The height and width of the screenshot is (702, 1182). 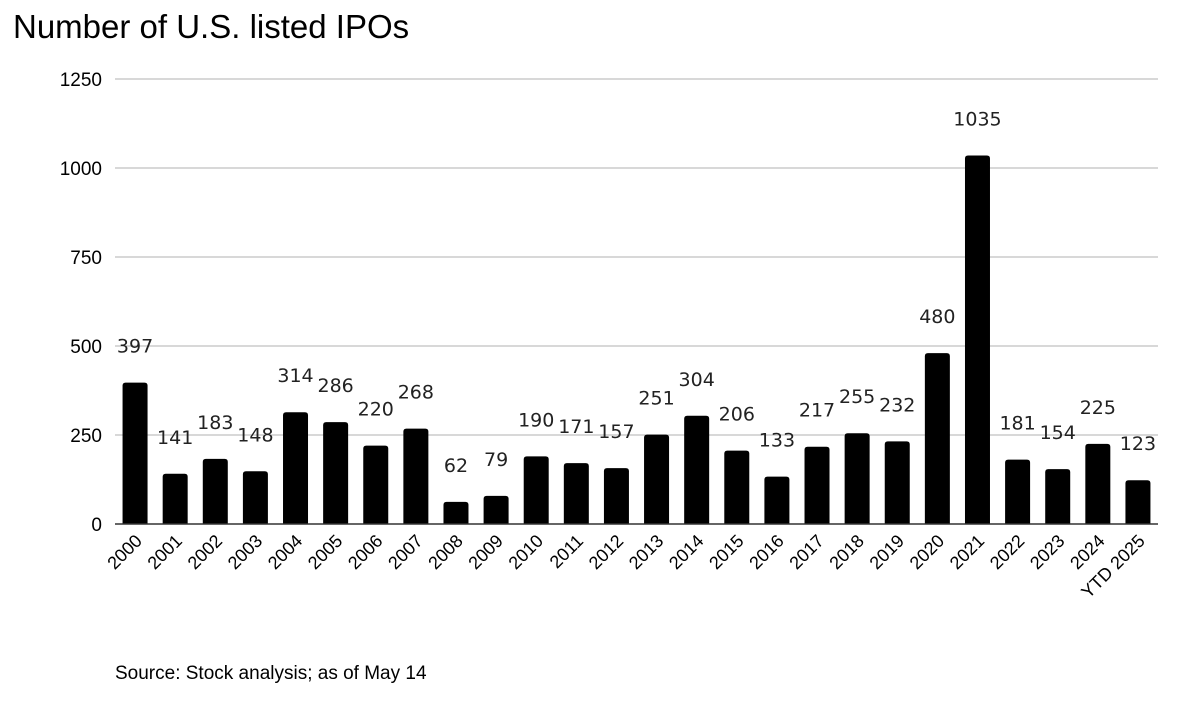 What do you see at coordinates (456, 466) in the screenshot?
I see `data-label: 62` at bounding box center [456, 466].